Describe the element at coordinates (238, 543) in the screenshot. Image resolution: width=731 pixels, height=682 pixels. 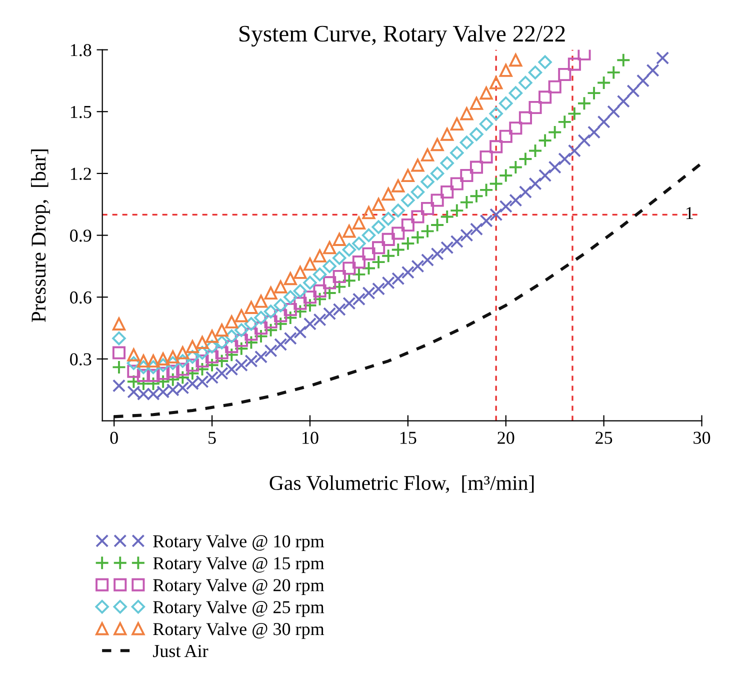
I see `legend-label: Rotary Valve @ 10 rpm` at that location.